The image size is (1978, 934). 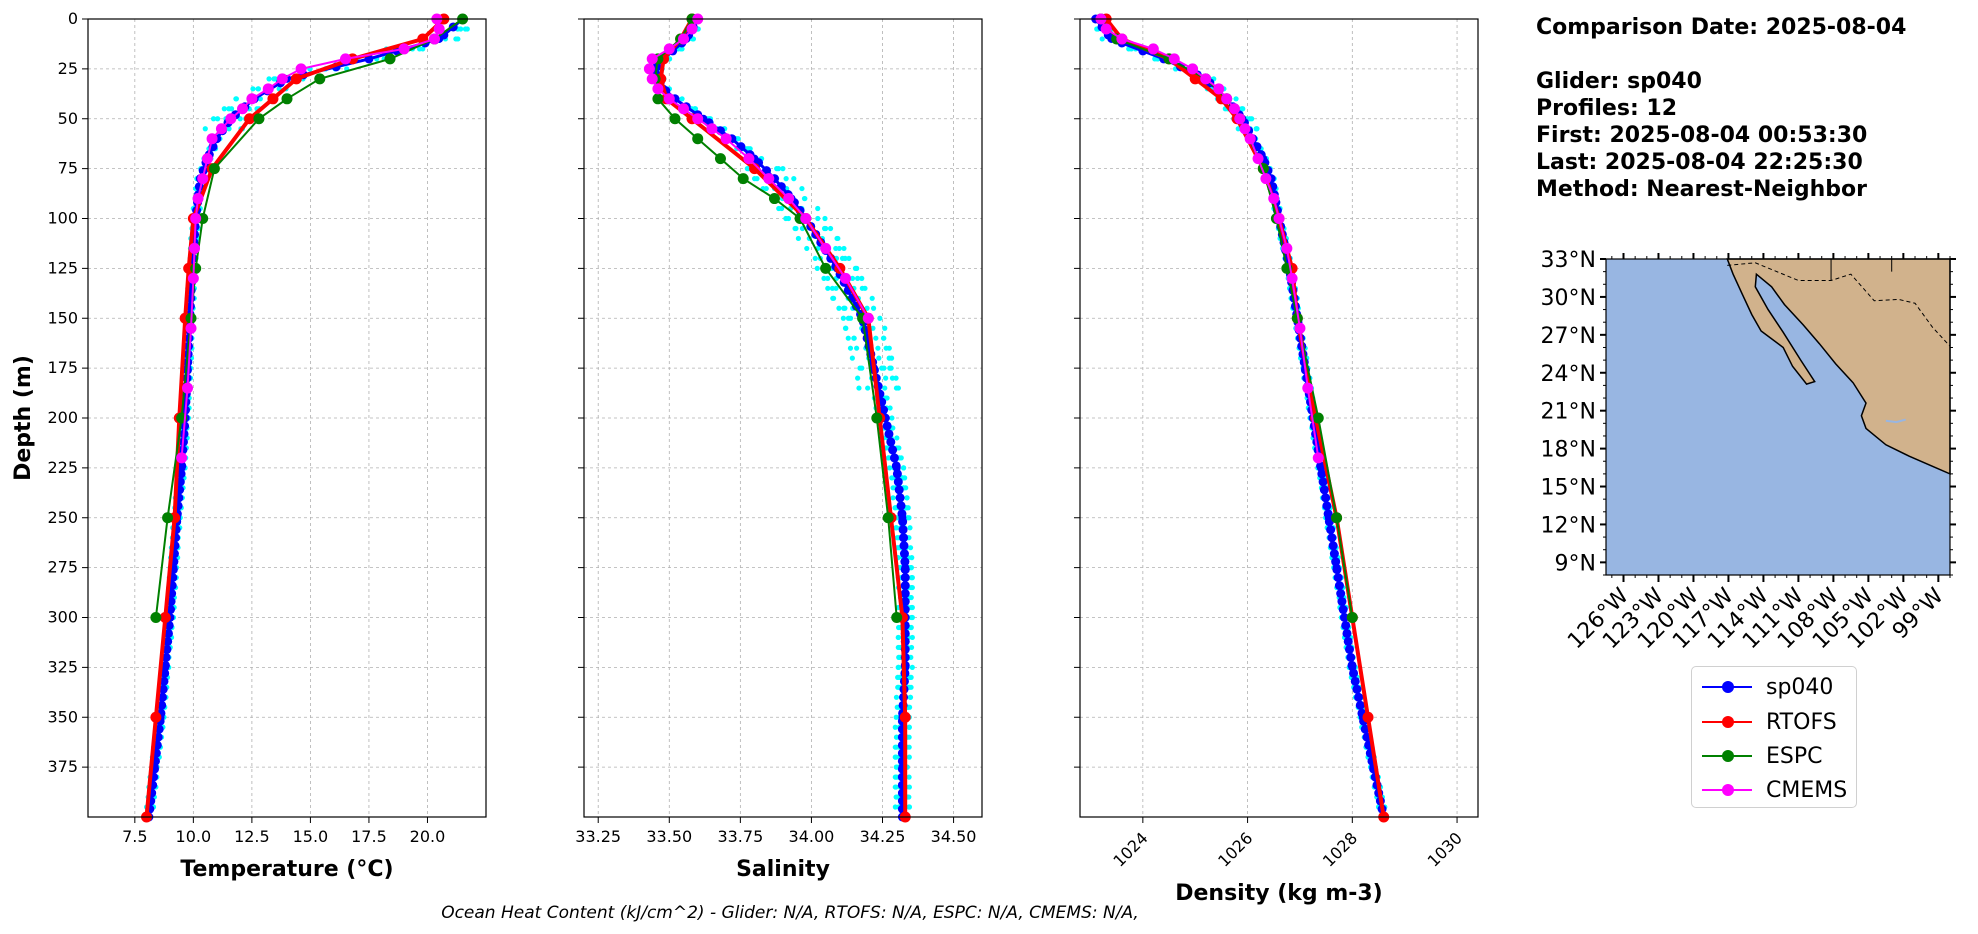 I want to click on map-lat-label: 24°N, so click(x=1568, y=374).